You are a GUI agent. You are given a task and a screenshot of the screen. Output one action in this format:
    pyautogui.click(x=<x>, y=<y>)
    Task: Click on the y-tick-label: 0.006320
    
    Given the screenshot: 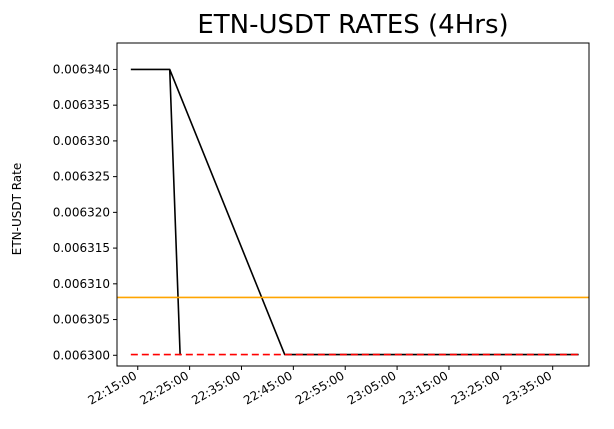 What is the action you would take?
    pyautogui.click(x=81, y=212)
    